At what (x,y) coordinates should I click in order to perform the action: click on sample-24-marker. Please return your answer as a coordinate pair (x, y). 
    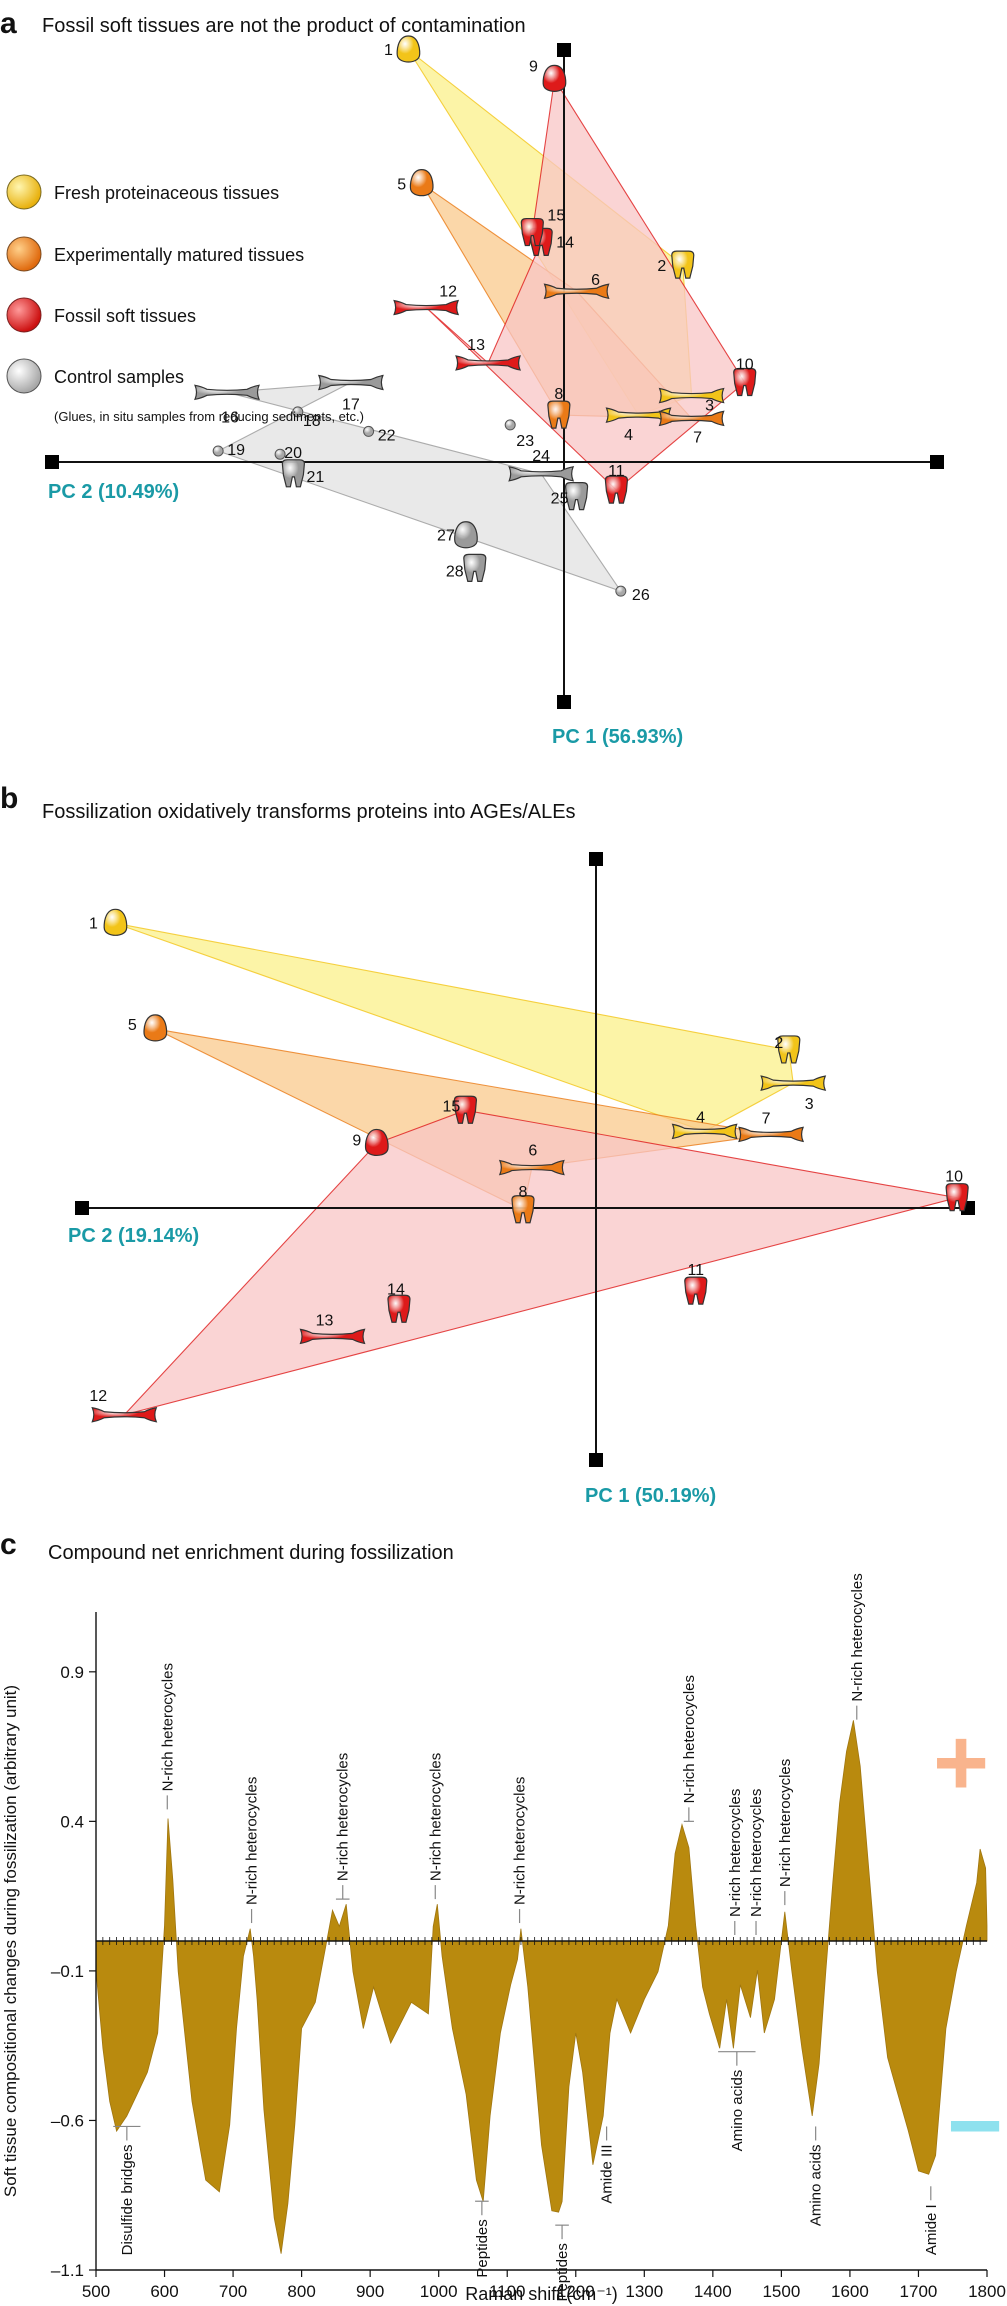
    Looking at the image, I should click on (541, 474).